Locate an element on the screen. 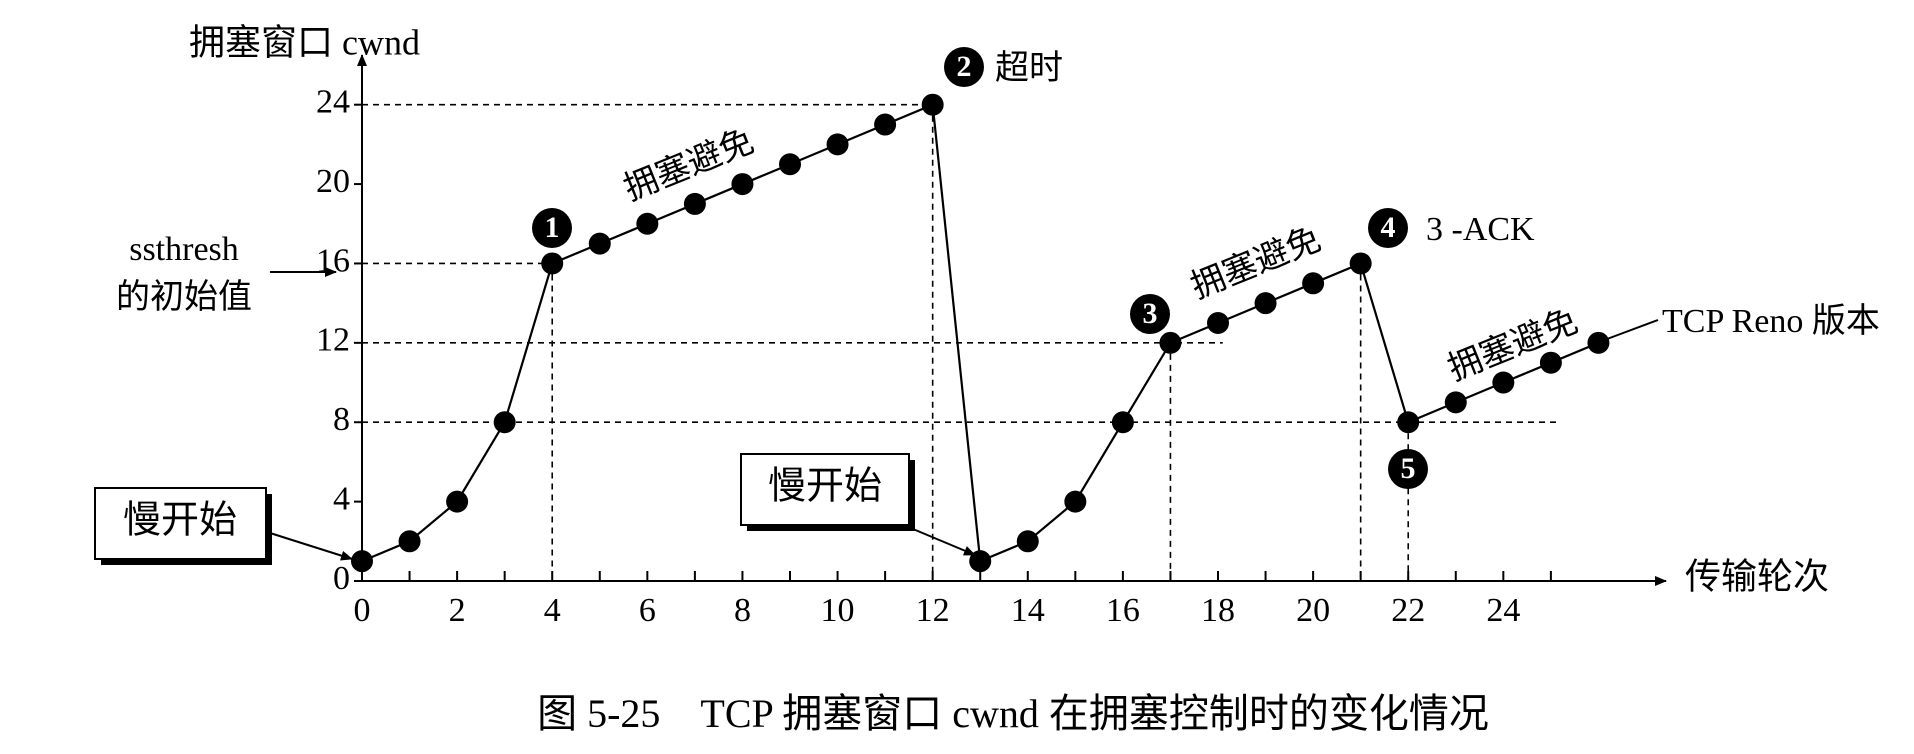  y-axis-label: 拥塞窗口 cwnd is located at coordinates (304, 42).